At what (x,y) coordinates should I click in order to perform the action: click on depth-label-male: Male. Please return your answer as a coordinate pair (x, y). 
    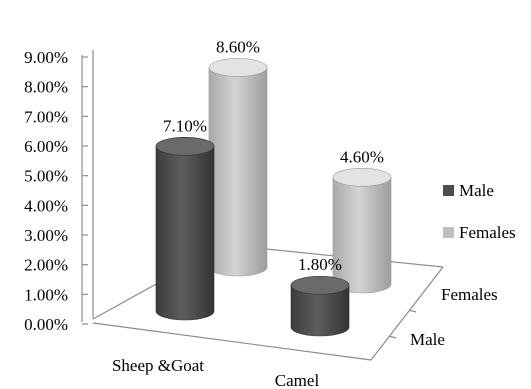
    Looking at the image, I should click on (427, 339).